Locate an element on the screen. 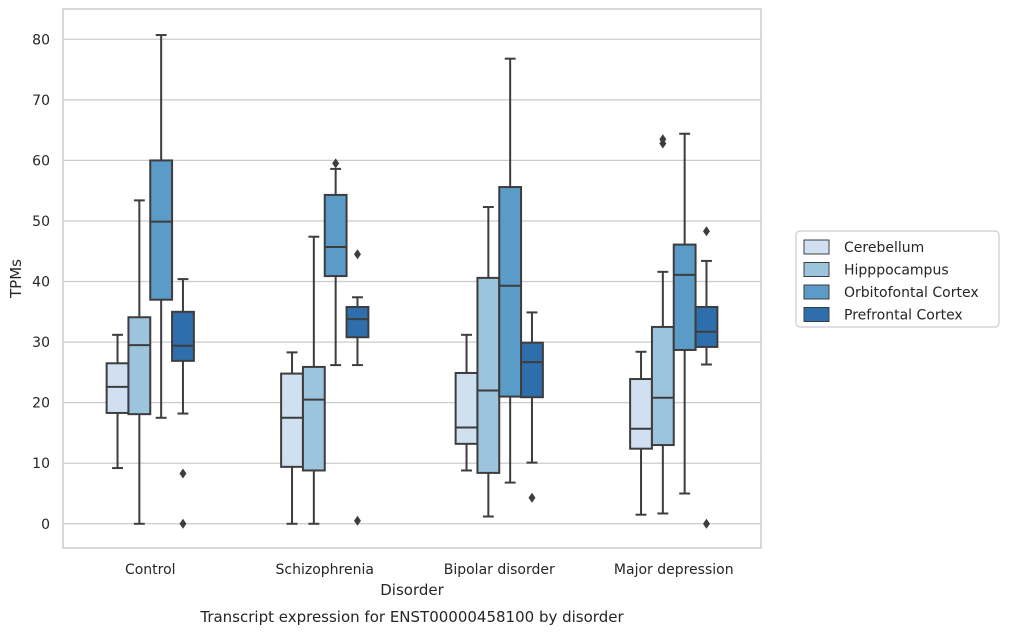 This screenshot has height=634, width=1009. y-tick-label: 10 is located at coordinates (41, 464).